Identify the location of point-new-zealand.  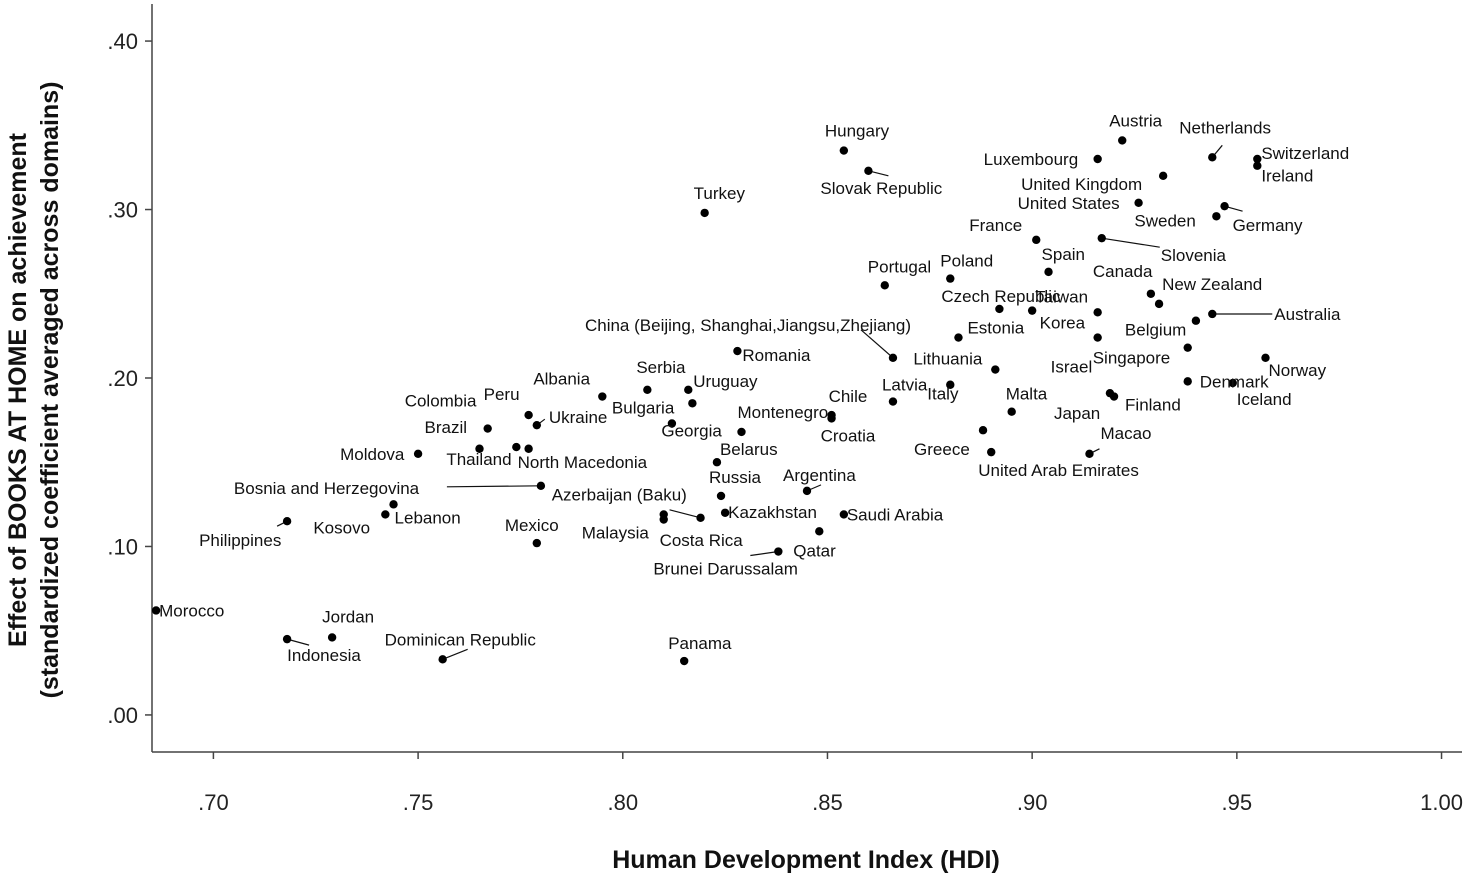
(1159, 304).